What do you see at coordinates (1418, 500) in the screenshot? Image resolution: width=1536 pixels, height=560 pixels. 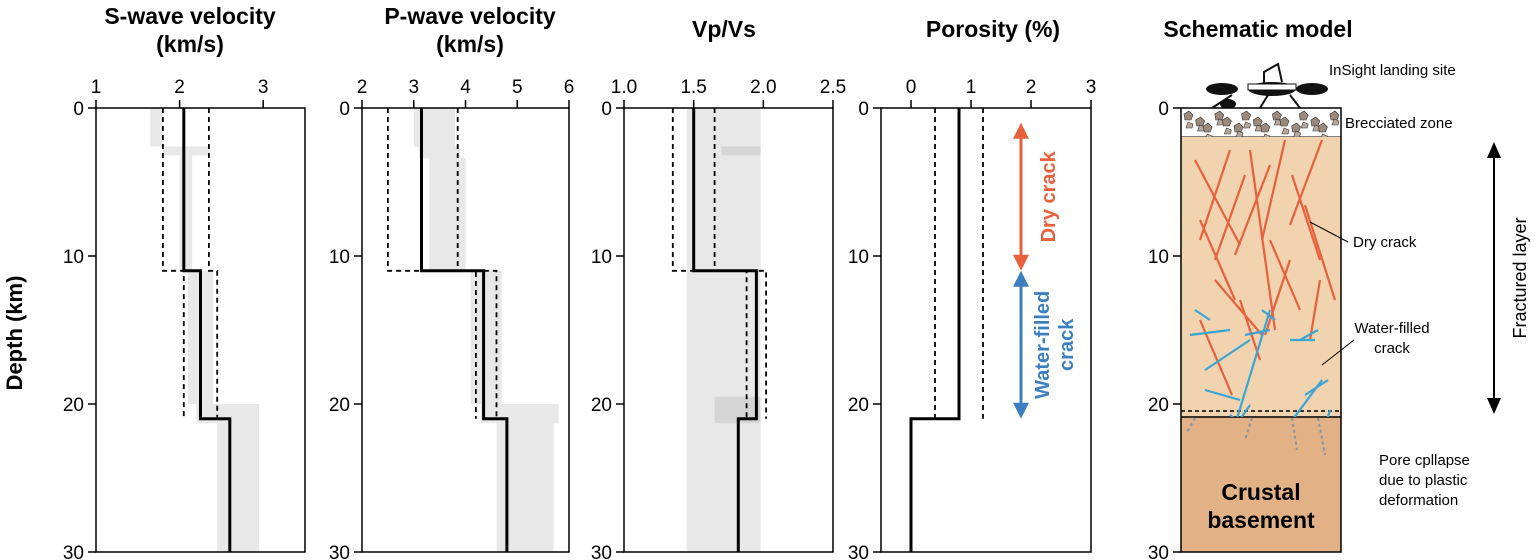 I see `pore-collapse-label-3: deformation` at bounding box center [1418, 500].